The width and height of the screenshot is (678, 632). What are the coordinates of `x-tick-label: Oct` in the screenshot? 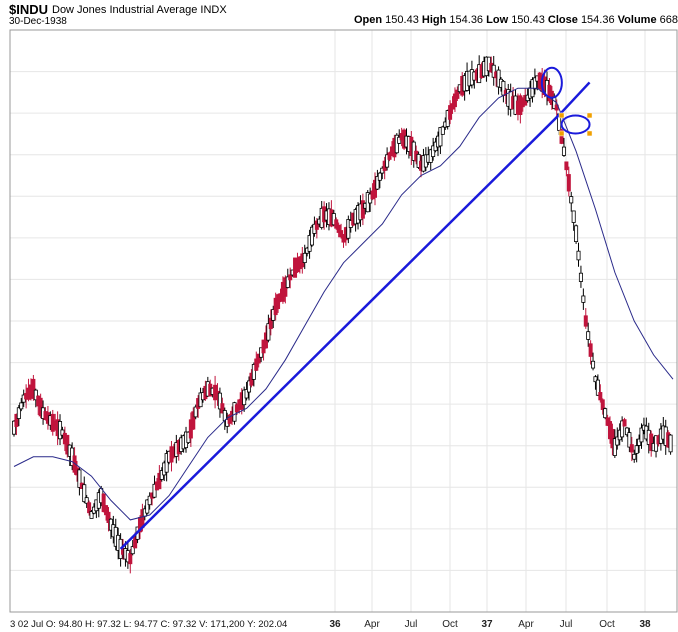 It's located at (450, 624).